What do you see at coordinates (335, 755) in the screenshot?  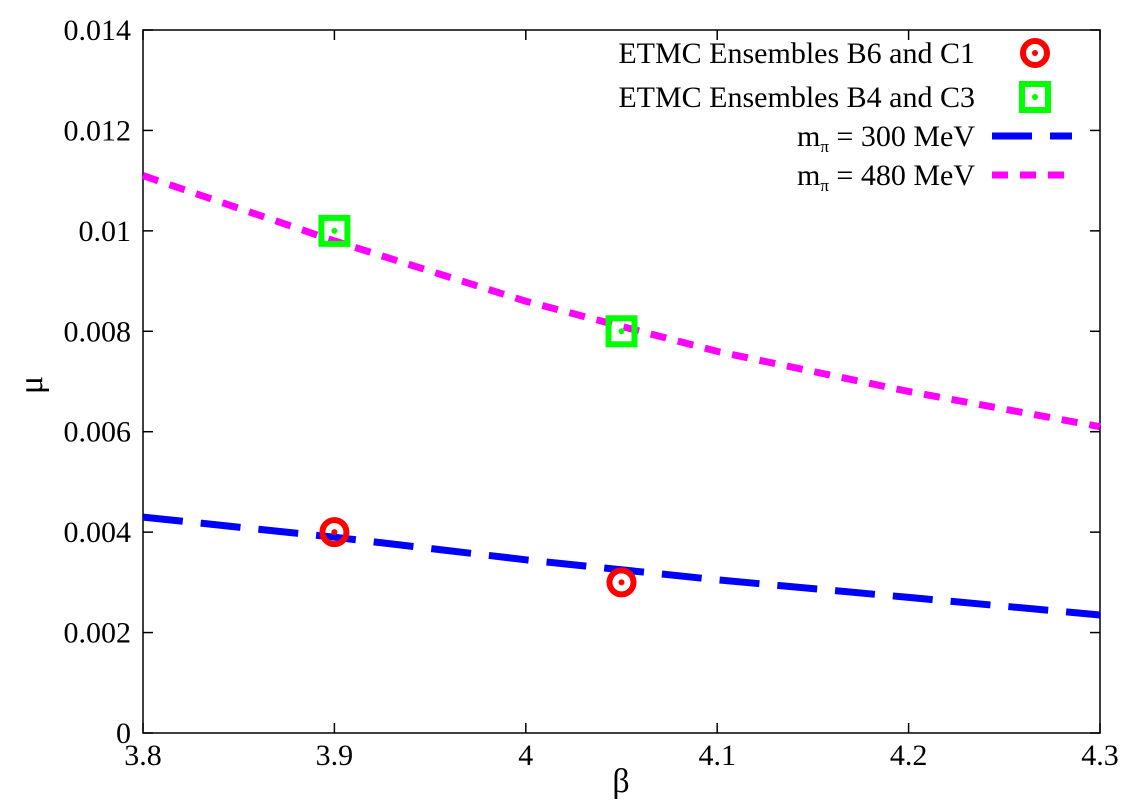 I see `x-tick-label: 3.9` at bounding box center [335, 755].